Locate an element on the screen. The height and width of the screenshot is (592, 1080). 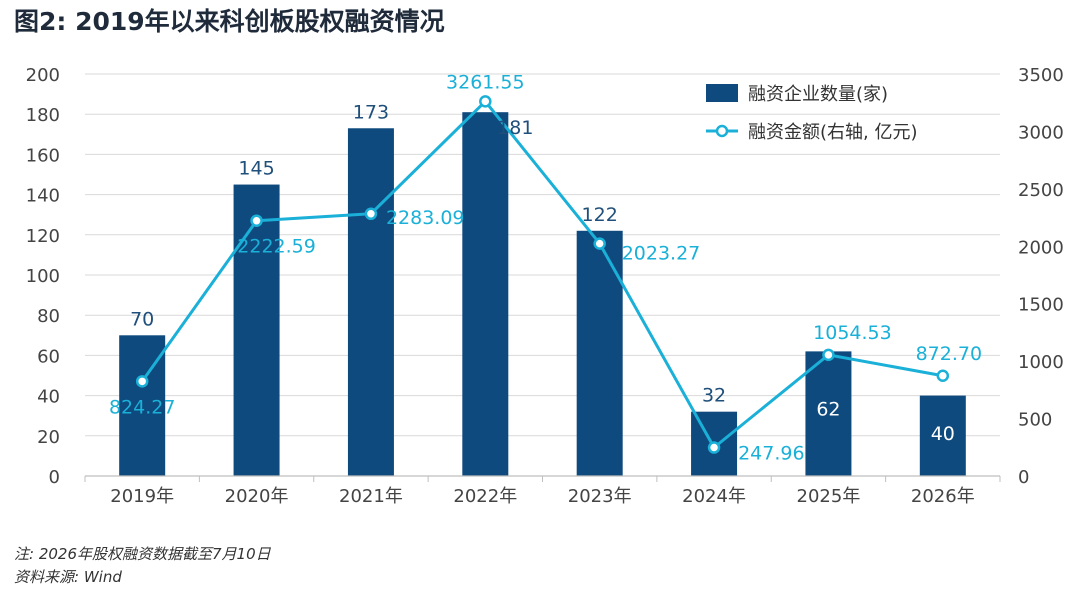
x-tick-label: 2019年 is located at coordinates (142, 496).